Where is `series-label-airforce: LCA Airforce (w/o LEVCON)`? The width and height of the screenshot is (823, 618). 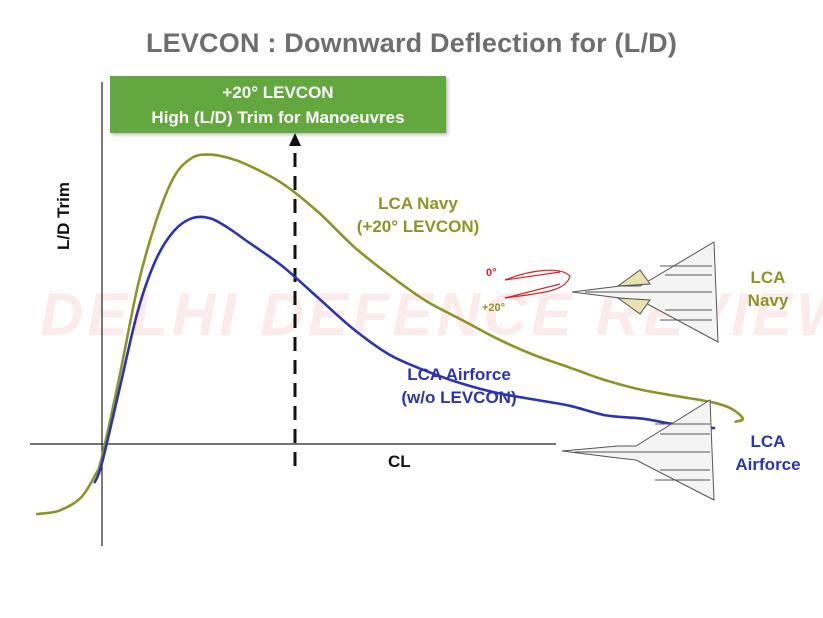 series-label-airforce: LCA Airforce (w/o LEVCON) is located at coordinates (459, 386).